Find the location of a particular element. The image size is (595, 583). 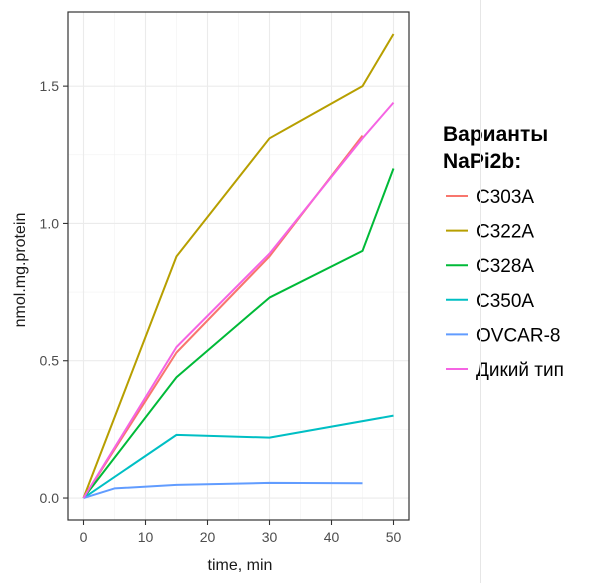

x-axis-title: time, min is located at coordinates (240, 565).